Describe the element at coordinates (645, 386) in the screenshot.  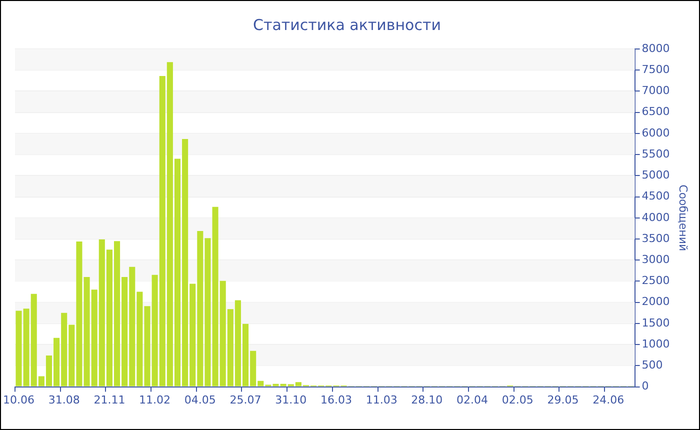
I see `y-tick-label: 0` at that location.